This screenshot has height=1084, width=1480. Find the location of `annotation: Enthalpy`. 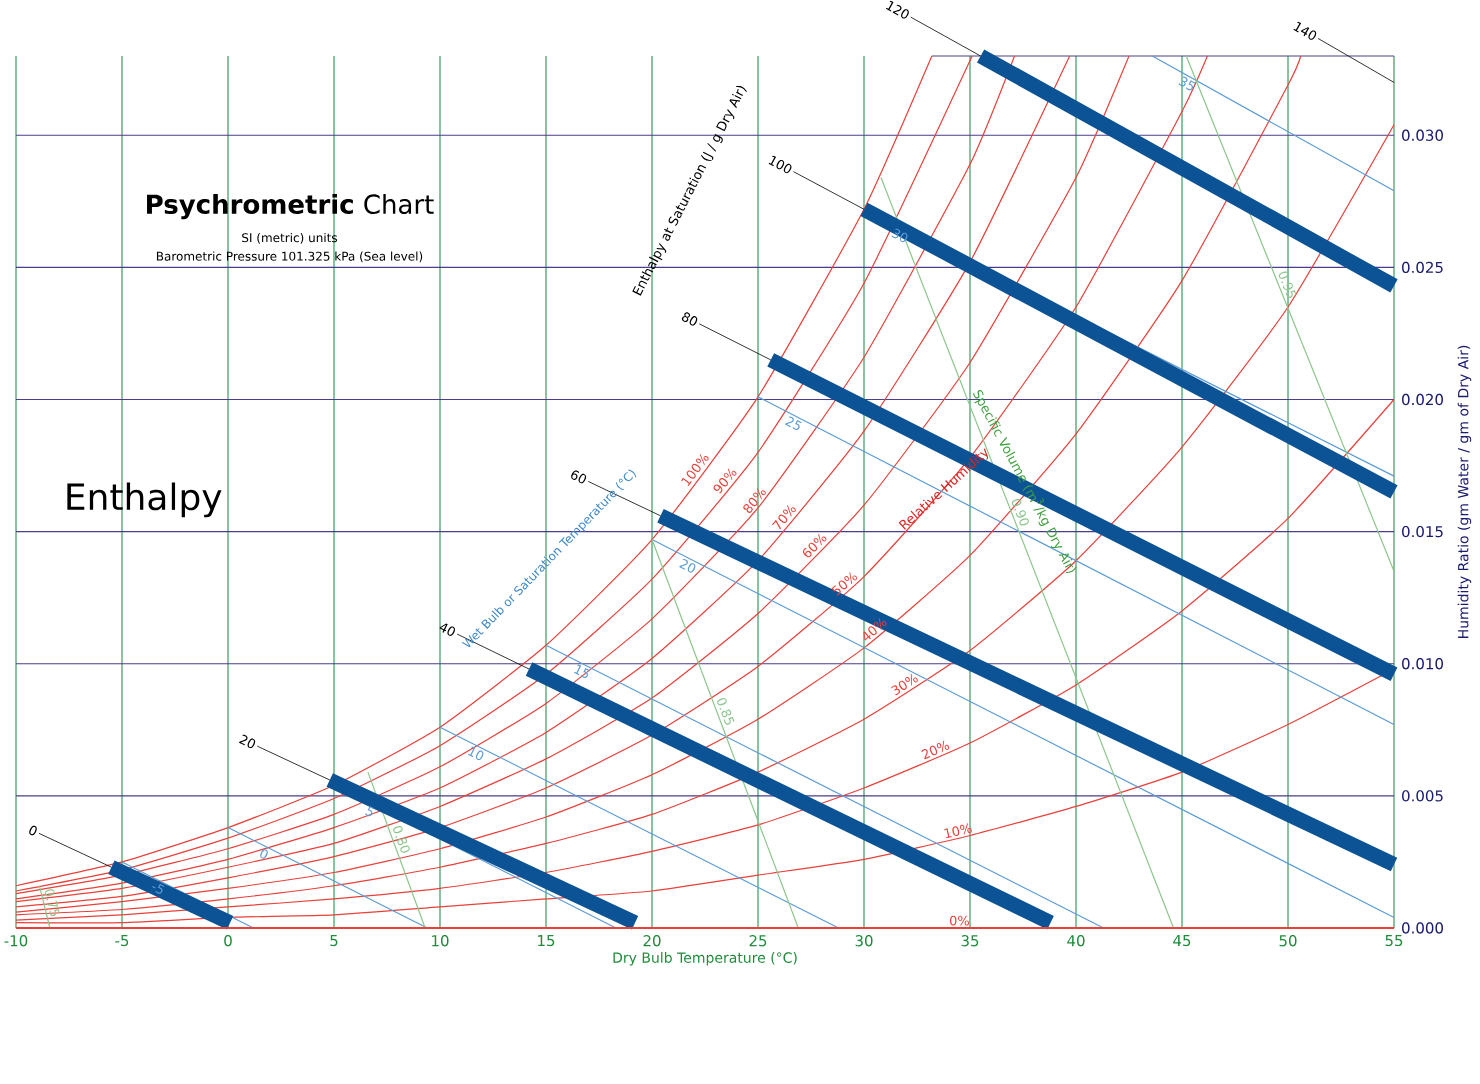

annotation: Enthalpy is located at coordinates (144, 500).